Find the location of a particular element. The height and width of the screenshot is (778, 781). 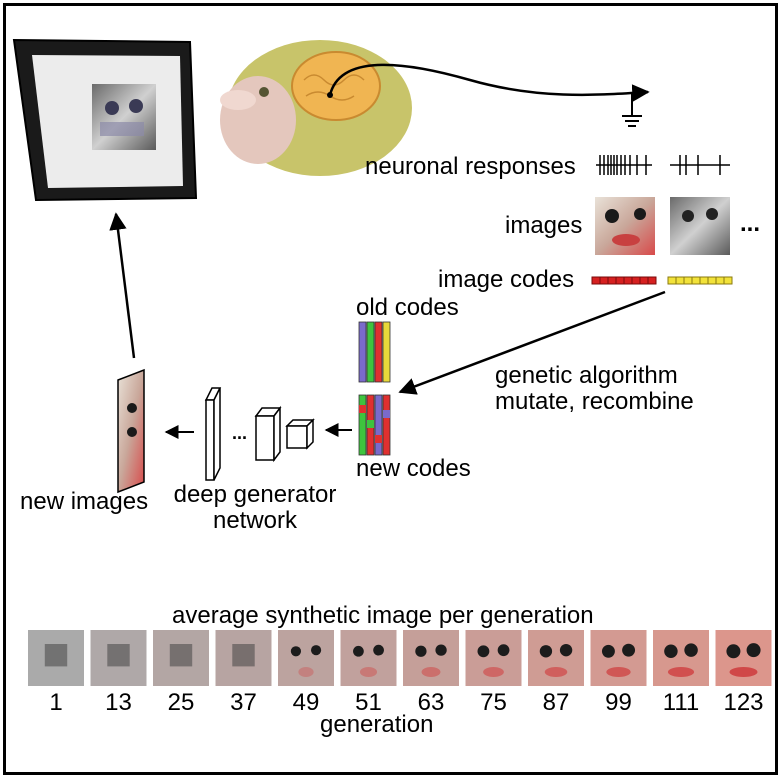

old-codes-columns is located at coordinates (374, 352).